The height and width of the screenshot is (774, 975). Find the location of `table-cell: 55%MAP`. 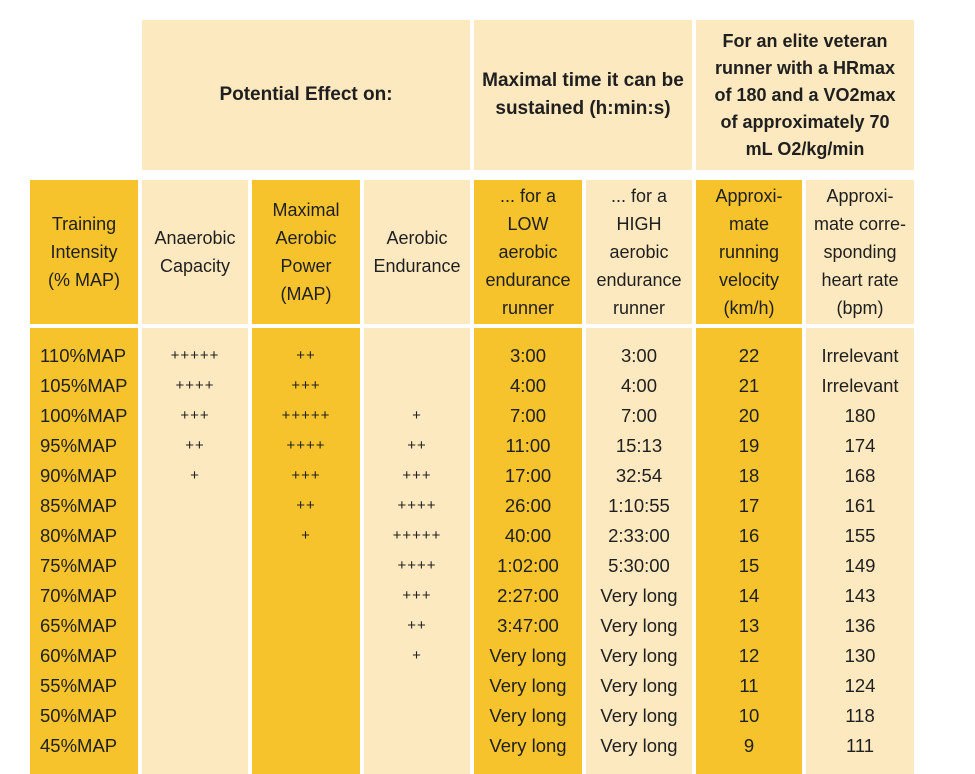

table-cell: 55%MAP is located at coordinates (79, 685).